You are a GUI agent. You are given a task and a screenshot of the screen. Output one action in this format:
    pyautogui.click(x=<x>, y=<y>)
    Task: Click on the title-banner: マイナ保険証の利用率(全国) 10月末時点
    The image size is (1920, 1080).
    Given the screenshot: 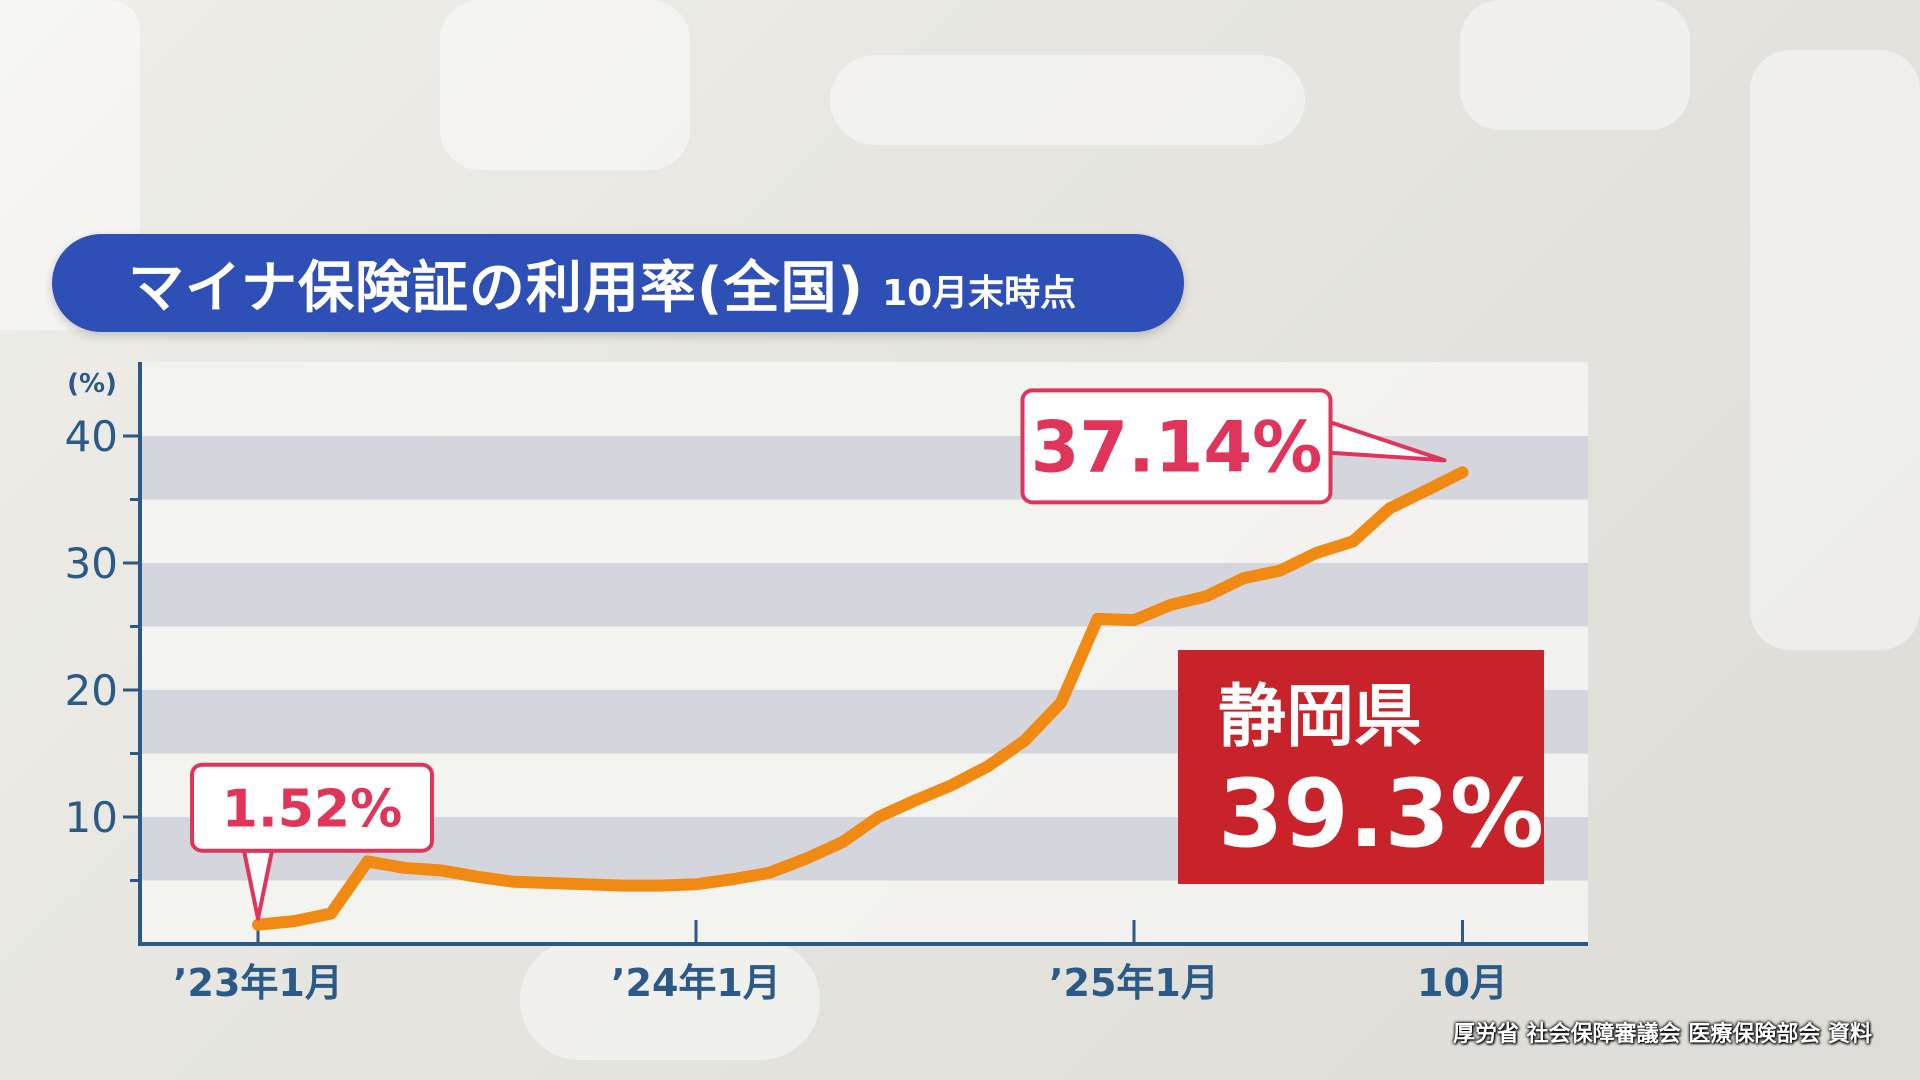 What is the action you would take?
    pyautogui.click(x=618, y=283)
    